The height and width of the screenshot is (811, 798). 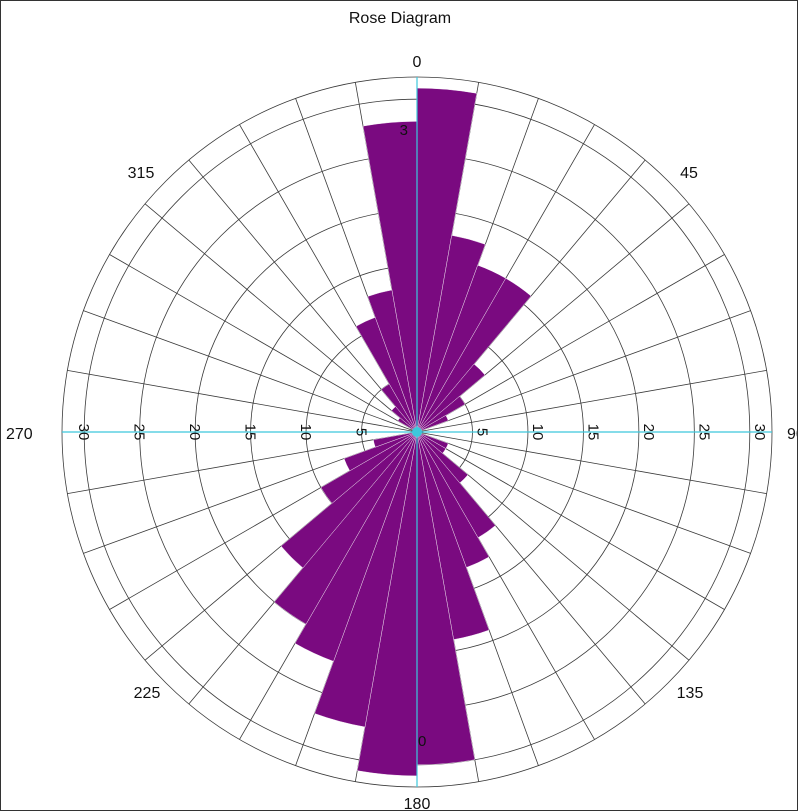 I want to click on radial-tick-label-right: 15, so click(x=592, y=432).